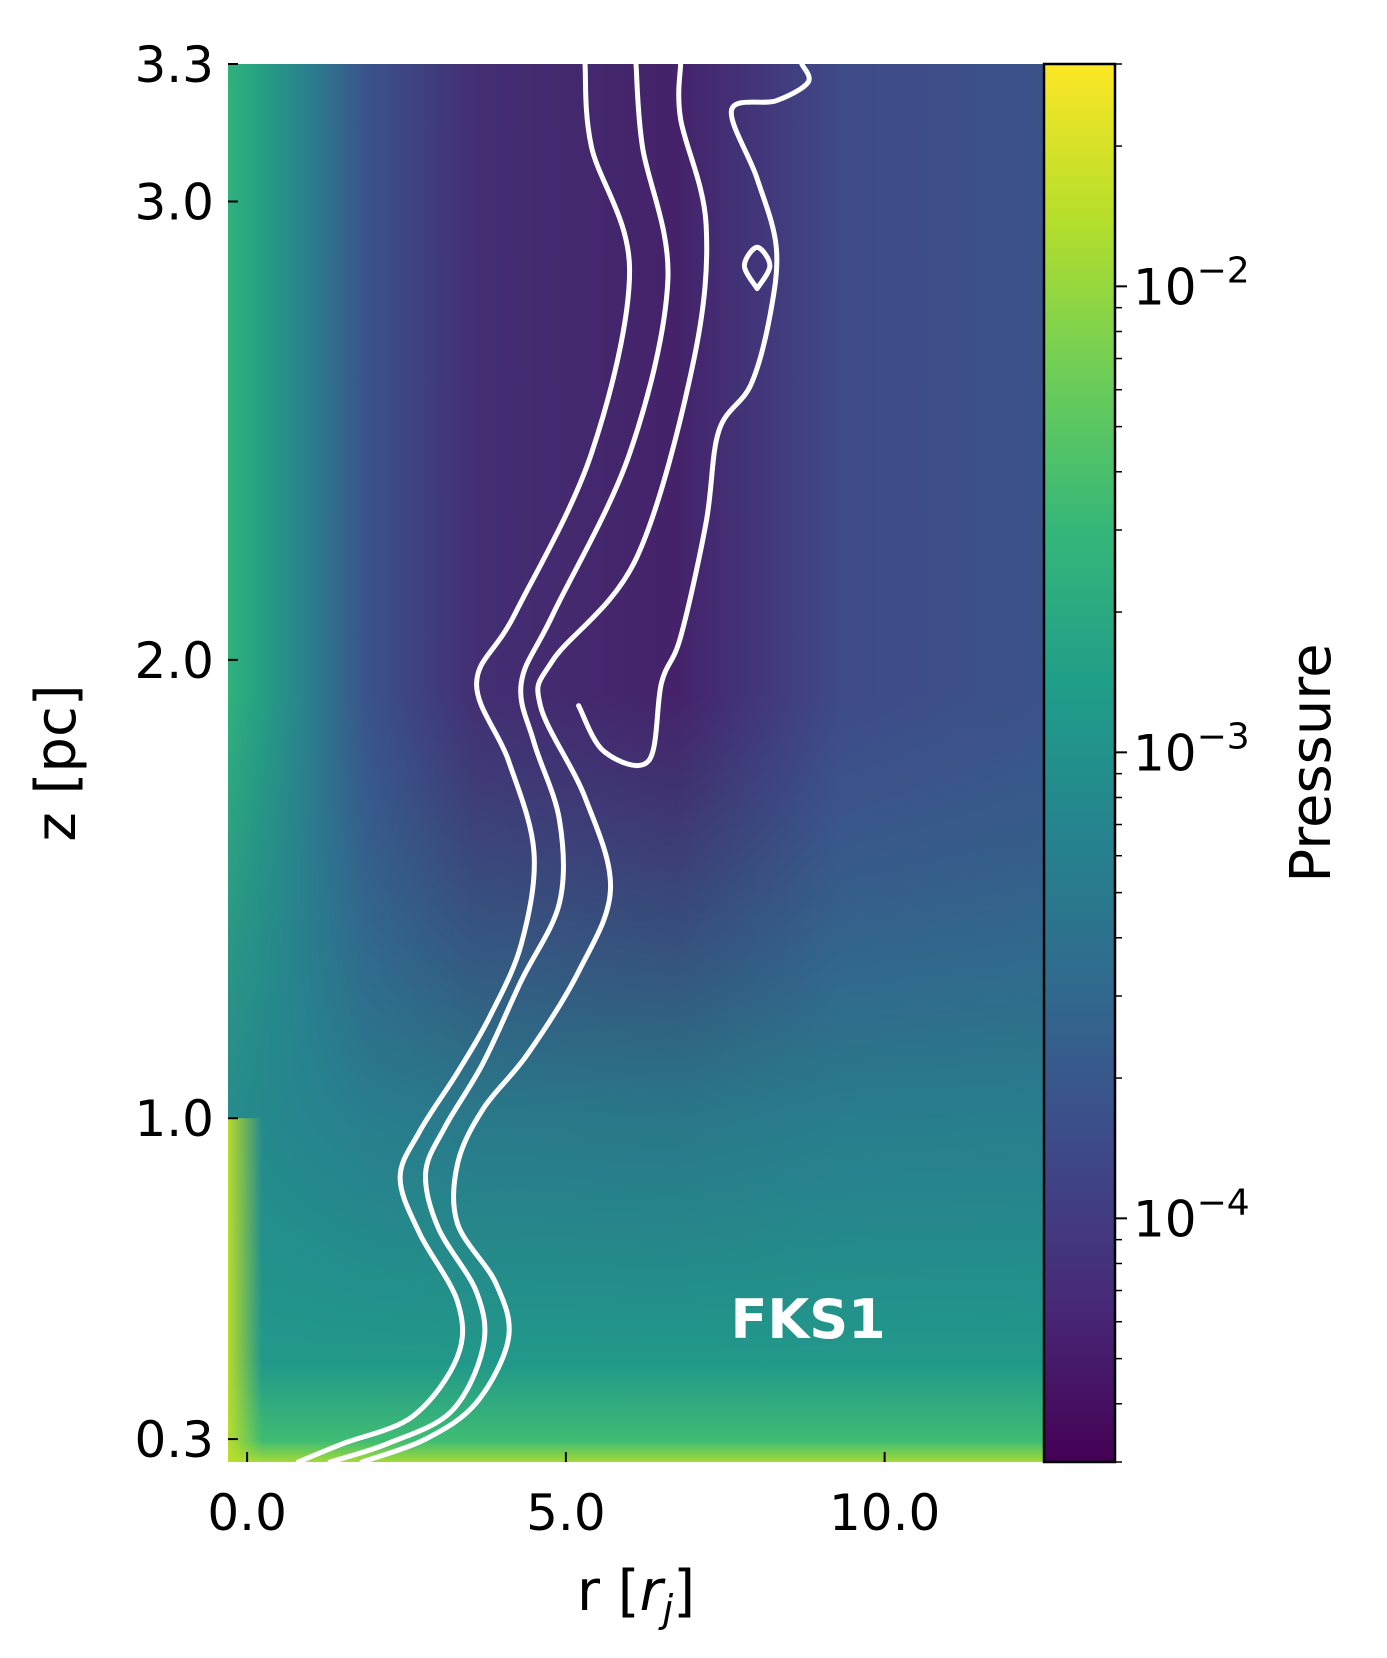  I want to click on y-tick-label: 1.0, so click(174, 1119).